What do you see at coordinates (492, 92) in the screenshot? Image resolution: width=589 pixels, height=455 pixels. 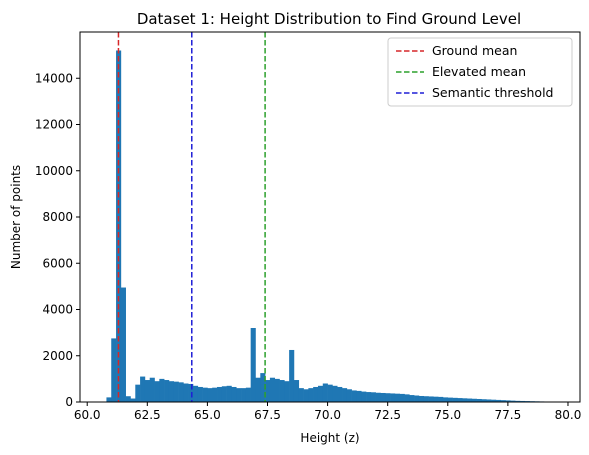 I see `legend-label: Semantic threshold` at bounding box center [492, 92].